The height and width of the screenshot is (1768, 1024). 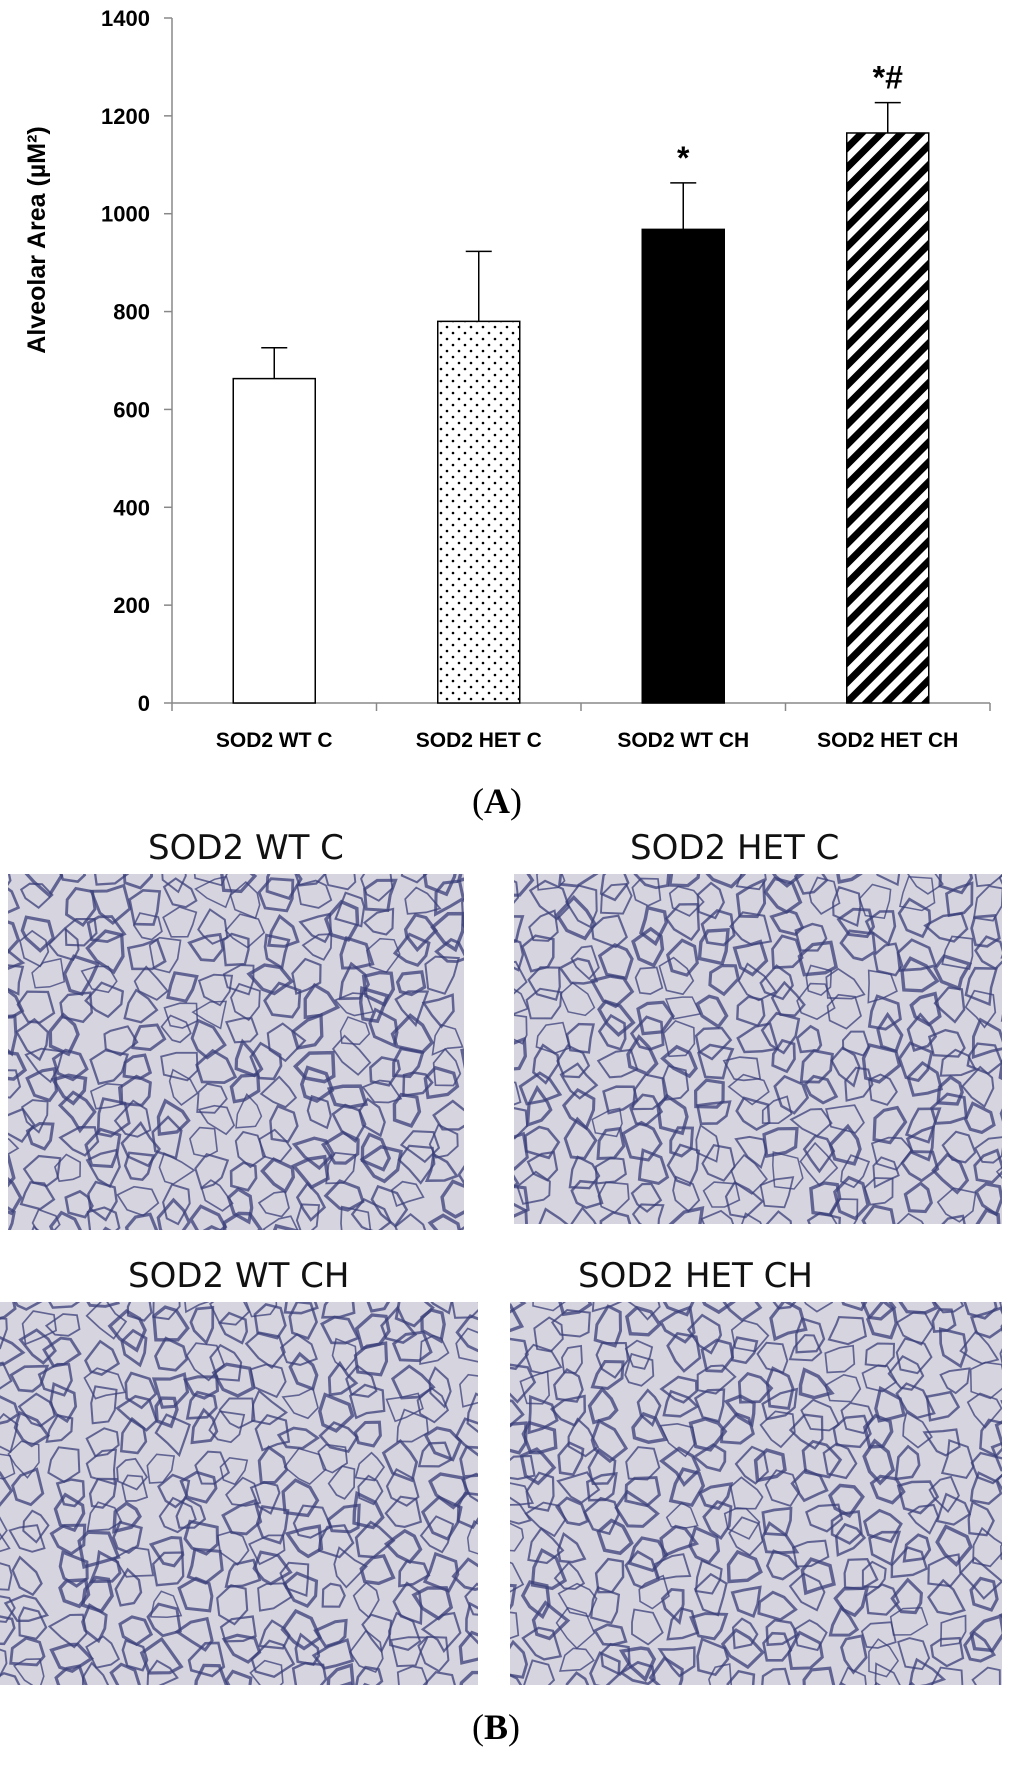 I want to click on y-tick-label: 400, so click(x=131, y=507).